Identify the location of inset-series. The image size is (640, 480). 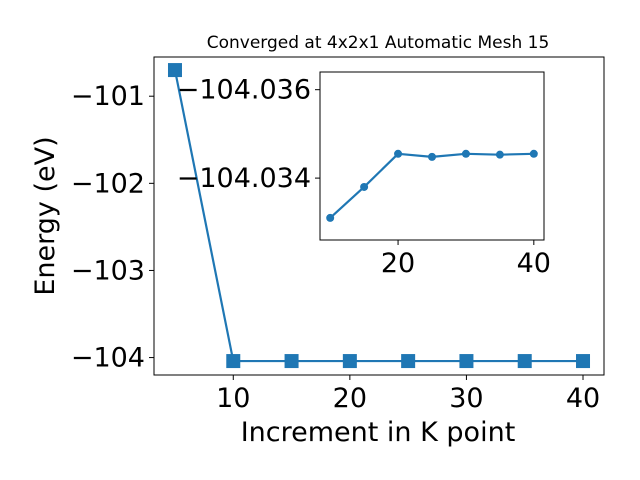
(432, 185).